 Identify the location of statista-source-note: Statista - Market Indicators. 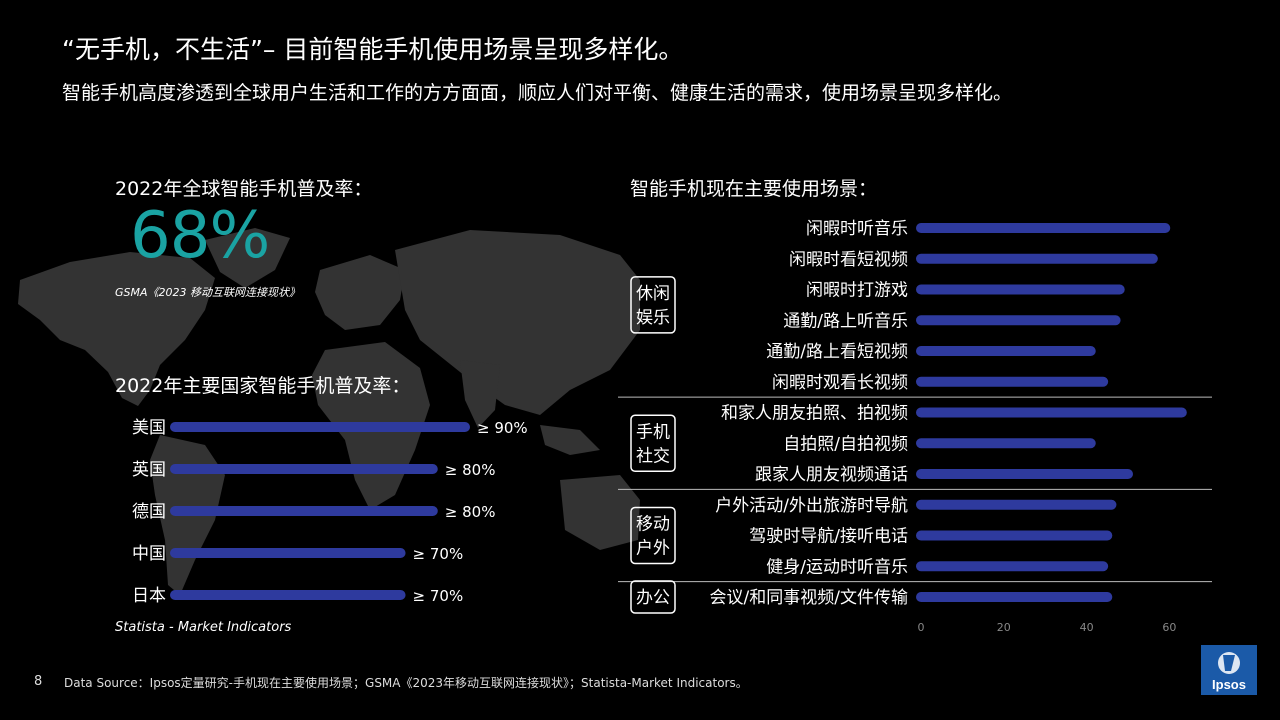
(203, 627).